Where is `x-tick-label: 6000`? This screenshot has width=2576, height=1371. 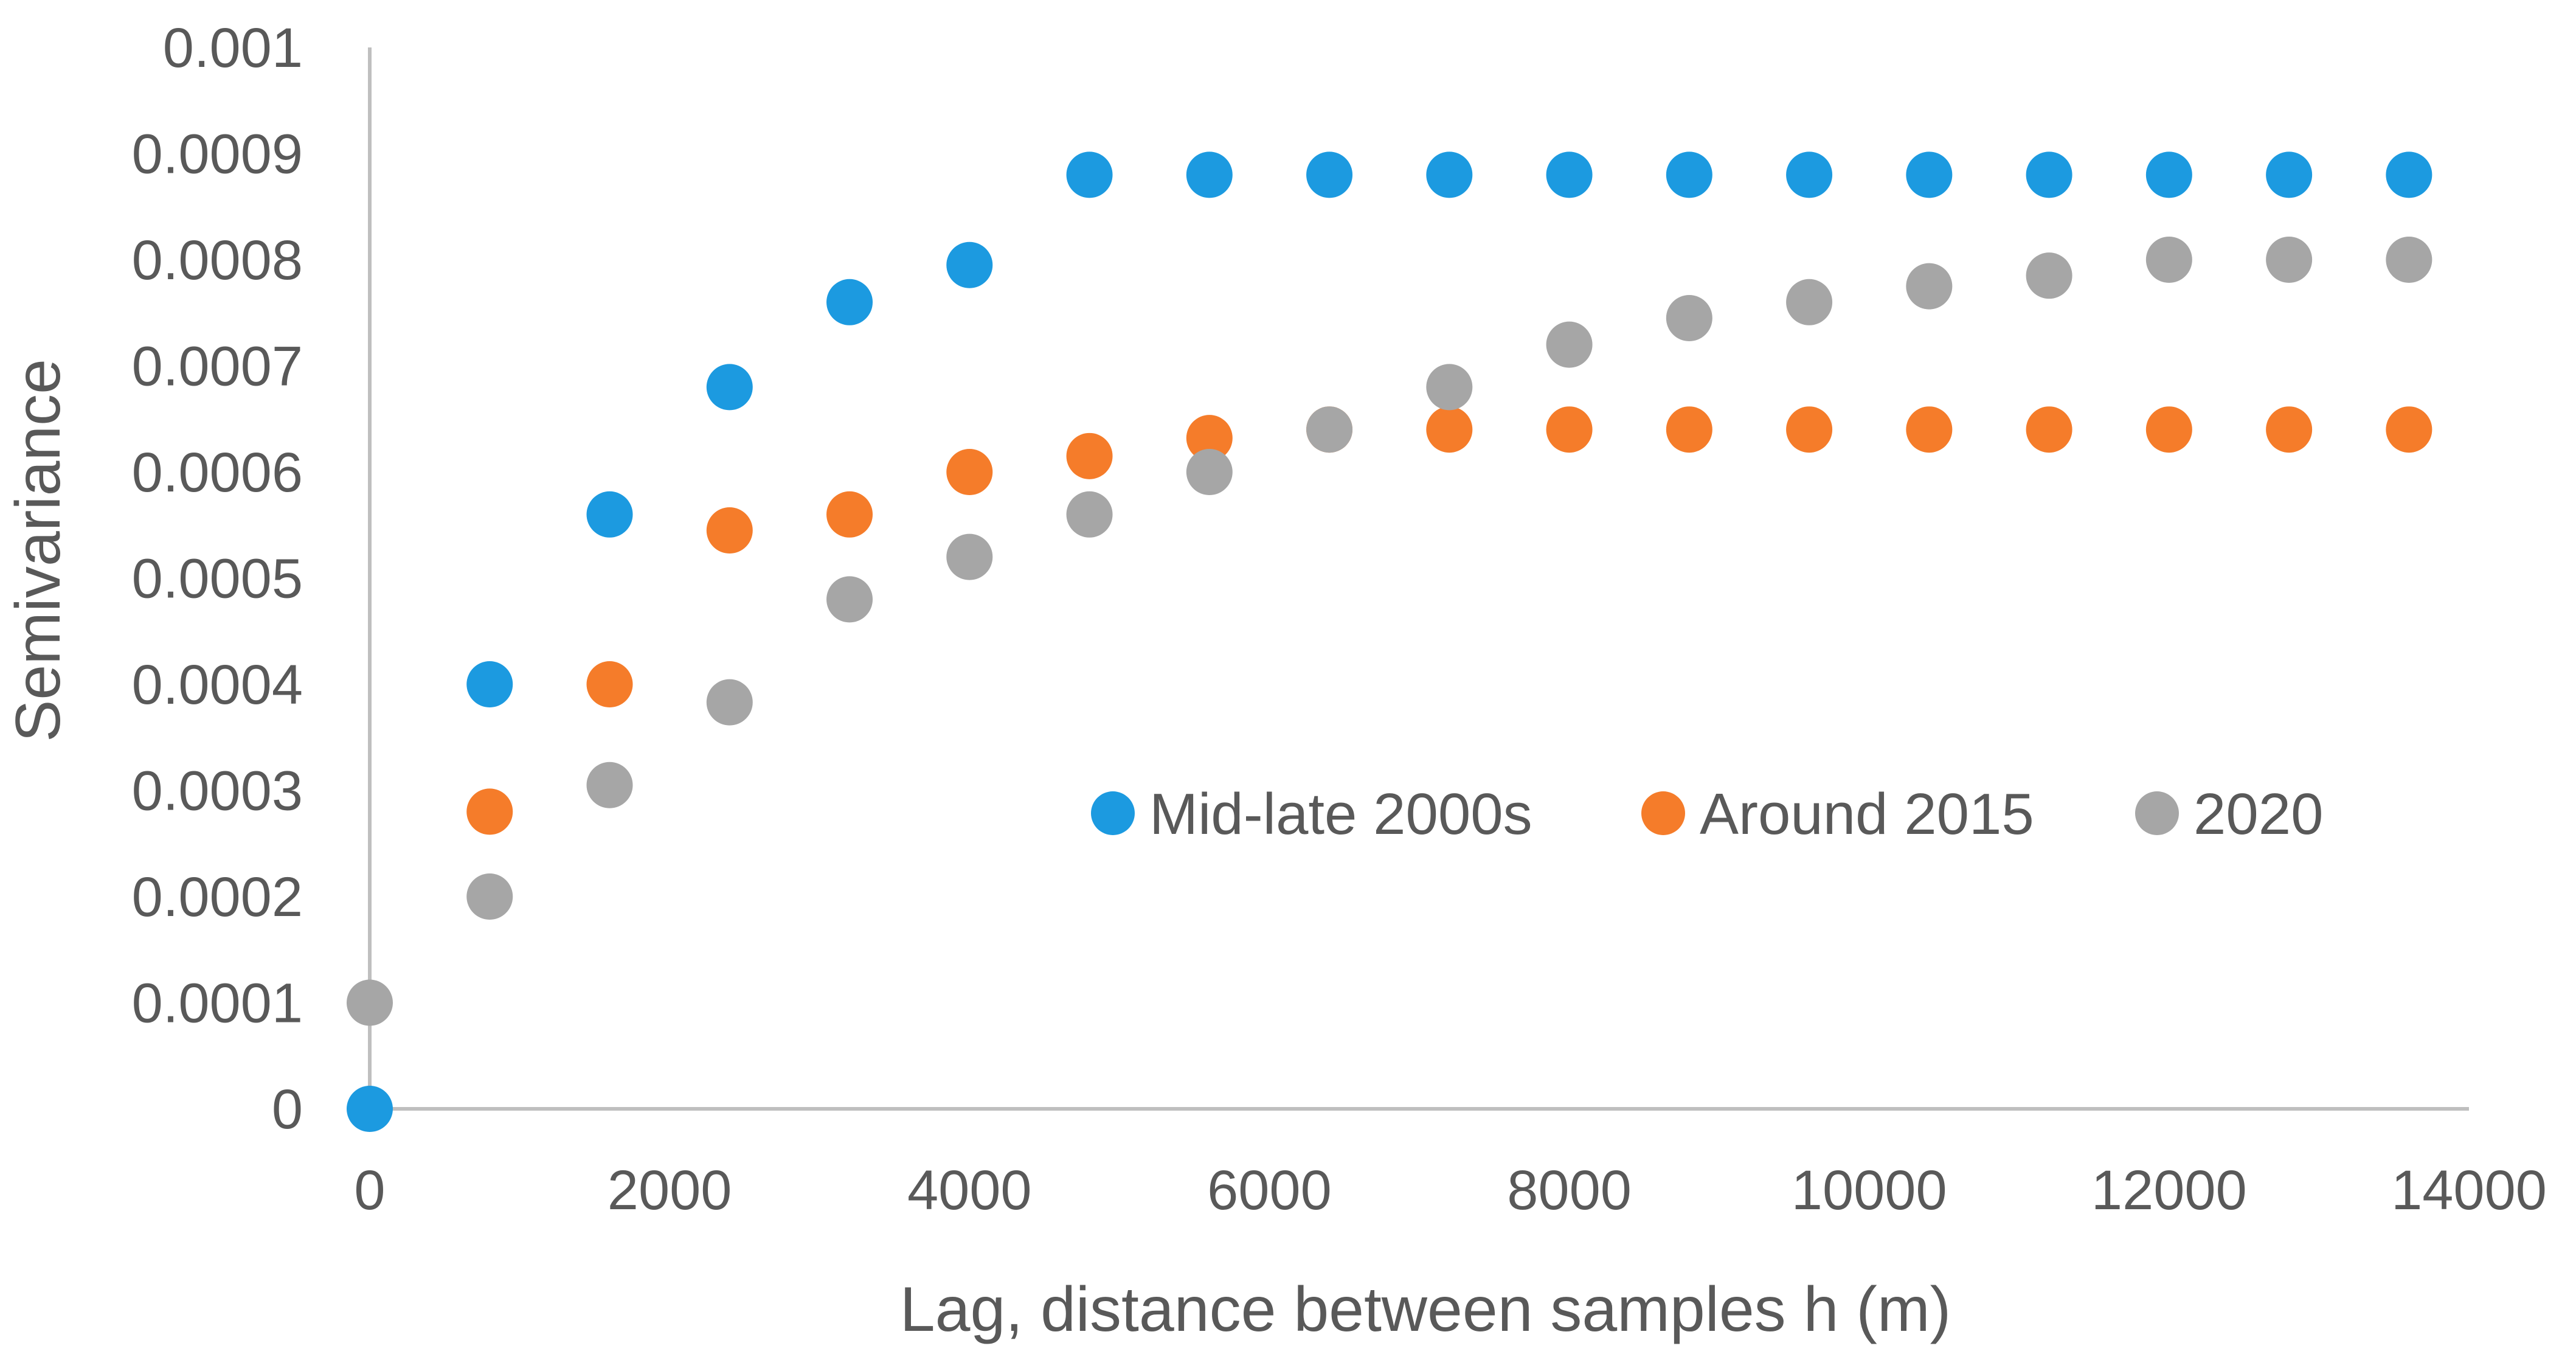 x-tick-label: 6000 is located at coordinates (1269, 1190).